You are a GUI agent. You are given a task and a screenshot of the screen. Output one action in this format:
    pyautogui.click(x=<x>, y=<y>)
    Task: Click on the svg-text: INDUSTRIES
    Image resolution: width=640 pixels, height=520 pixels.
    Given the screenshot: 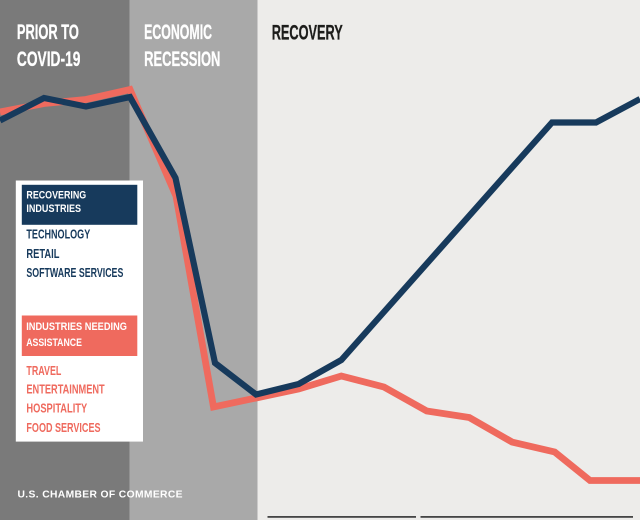 What is the action you would take?
    pyautogui.click(x=53, y=210)
    